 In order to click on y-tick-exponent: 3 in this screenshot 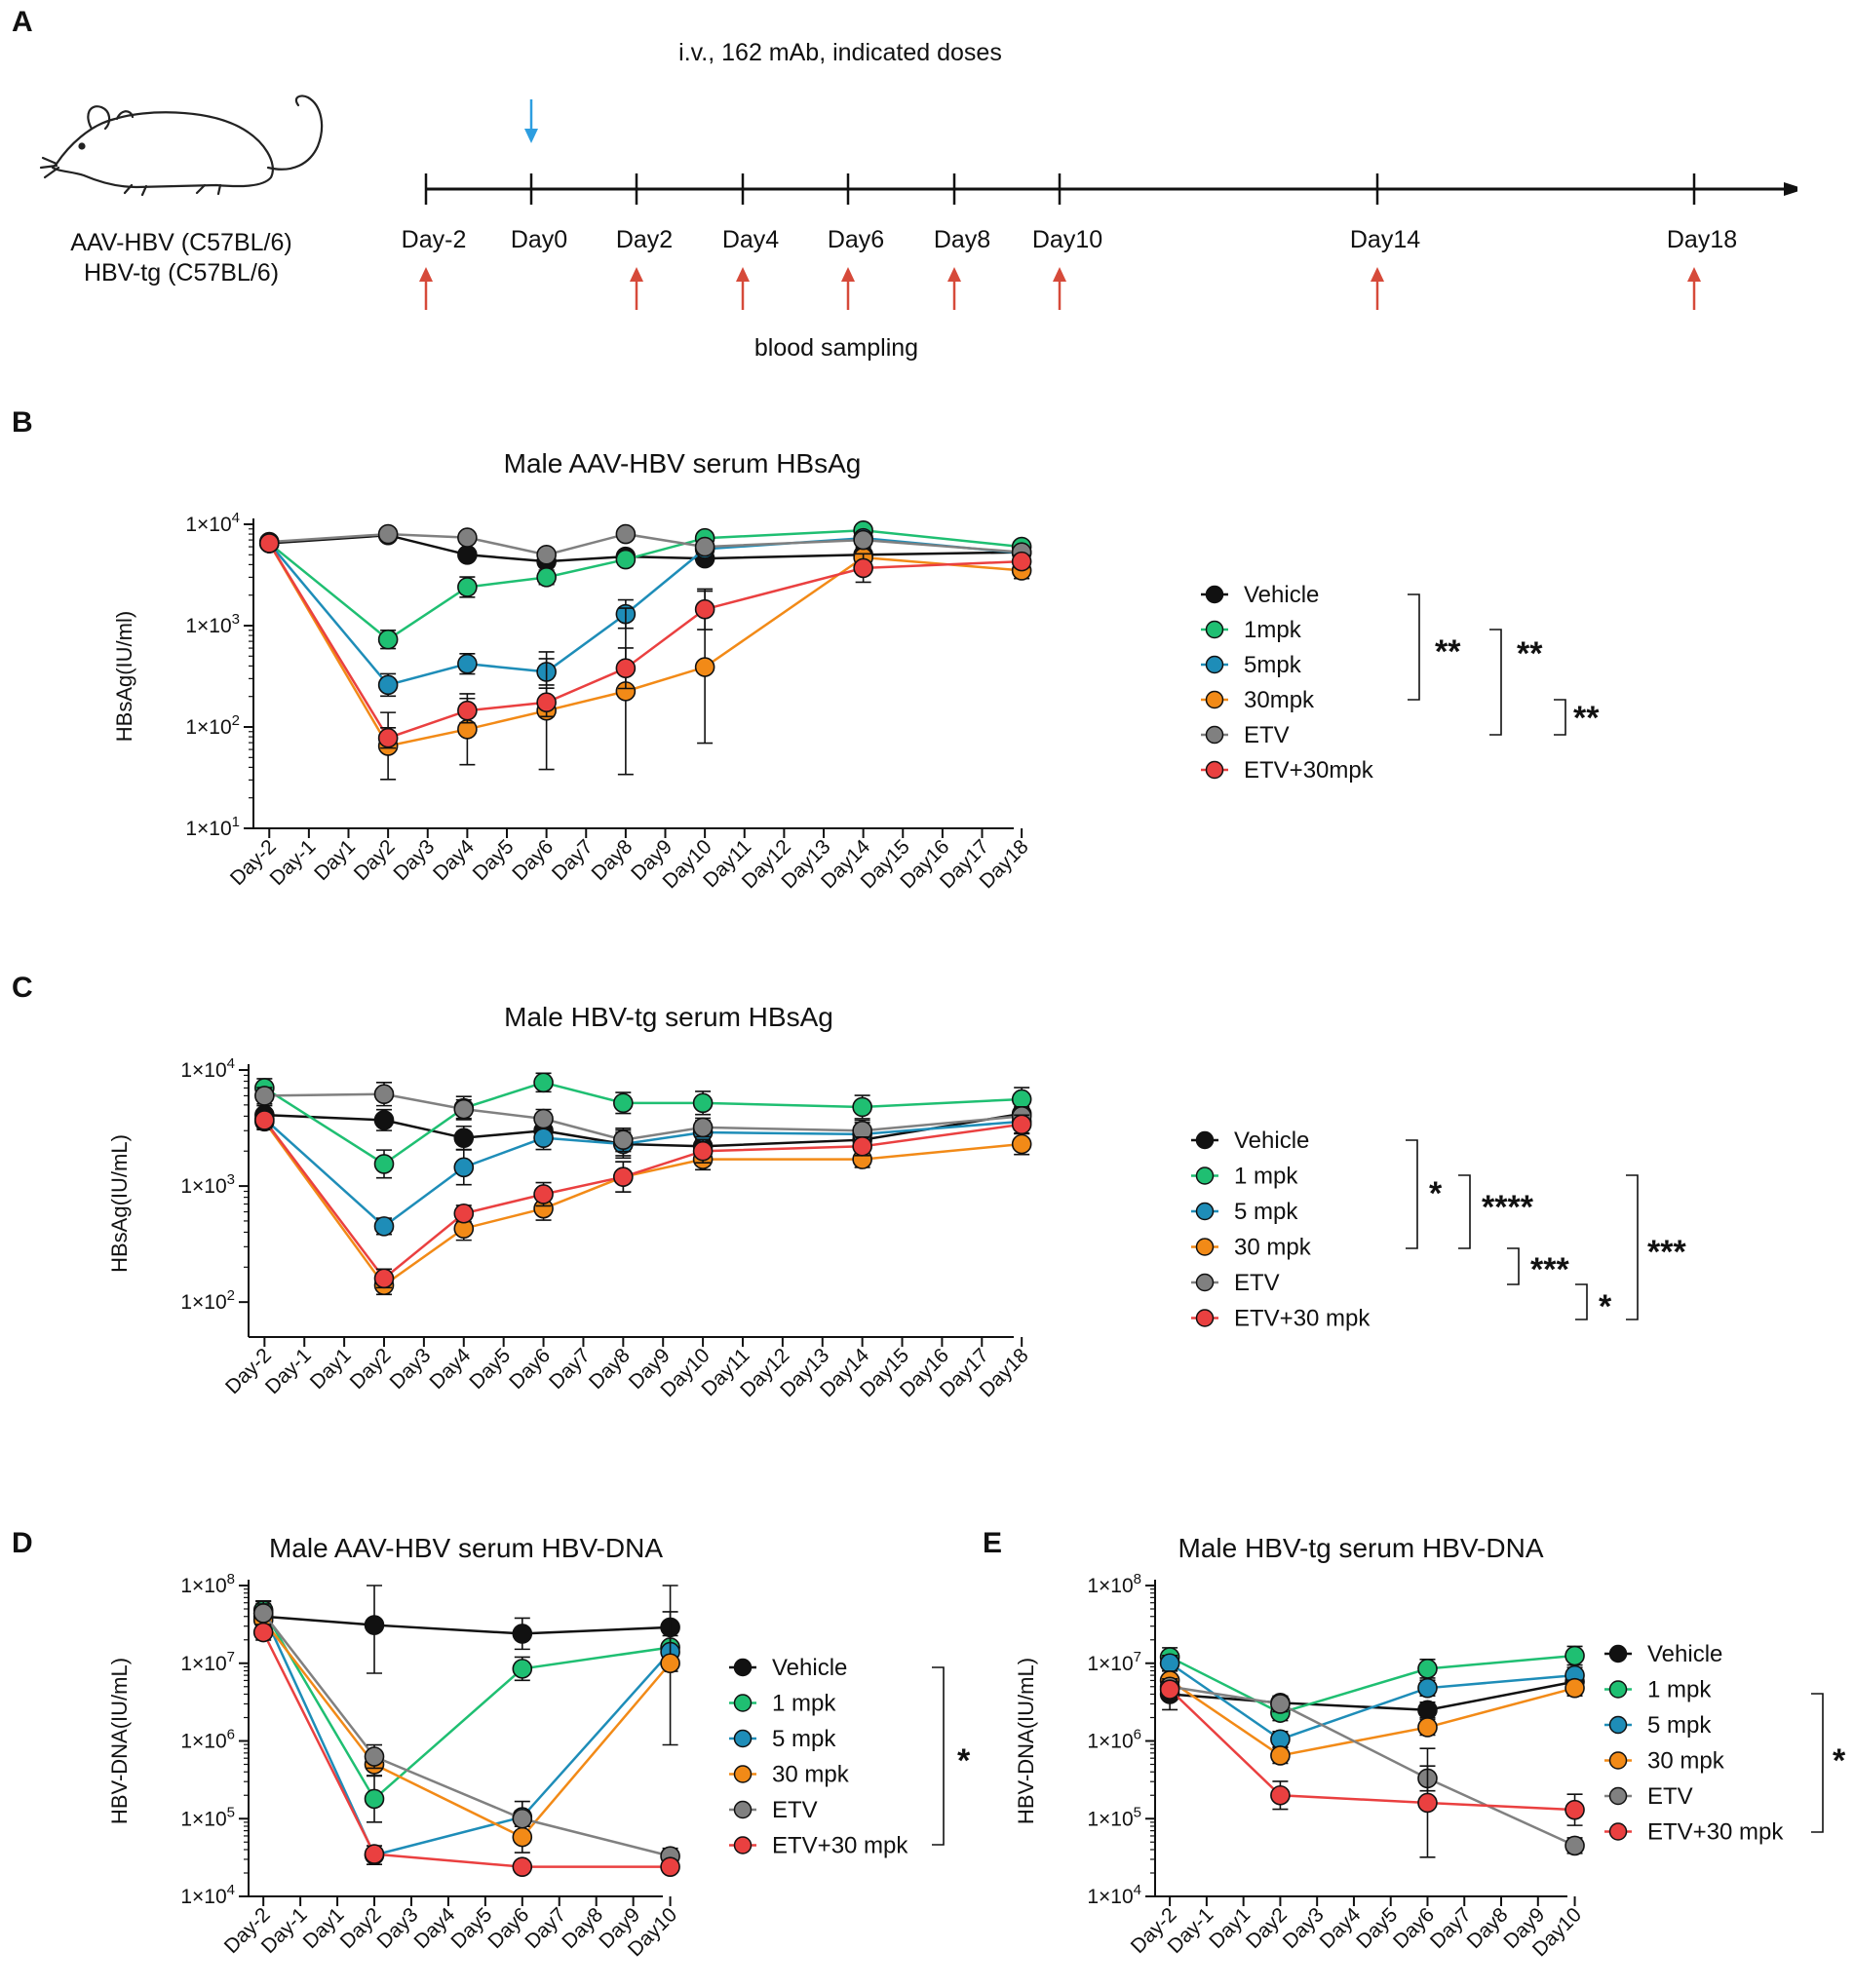, I will do `click(231, 1179)`.